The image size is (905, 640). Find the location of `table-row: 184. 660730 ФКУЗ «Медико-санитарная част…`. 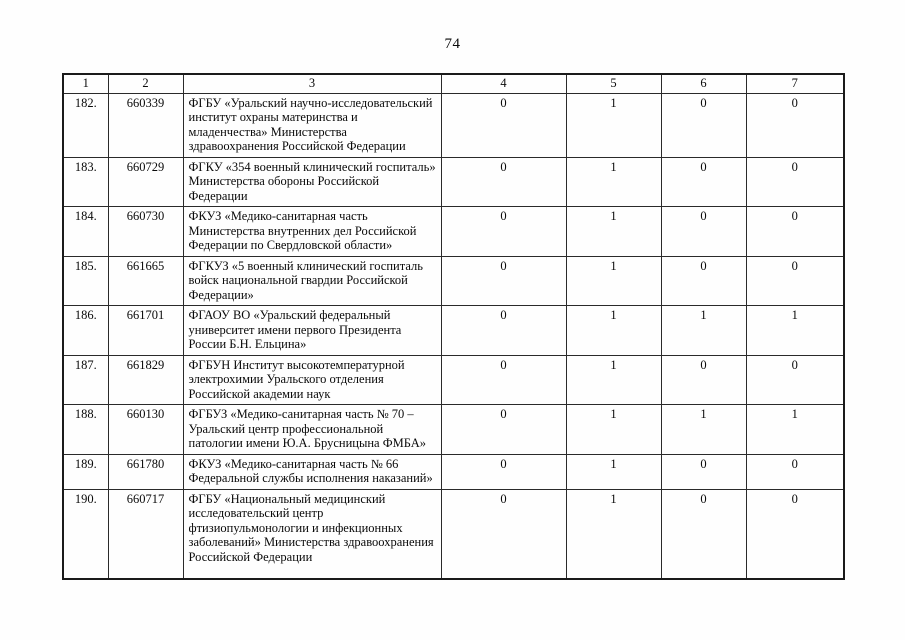

table-row: 184. 660730 ФКУЗ «Медико-санитарная част… is located at coordinates (453, 231).